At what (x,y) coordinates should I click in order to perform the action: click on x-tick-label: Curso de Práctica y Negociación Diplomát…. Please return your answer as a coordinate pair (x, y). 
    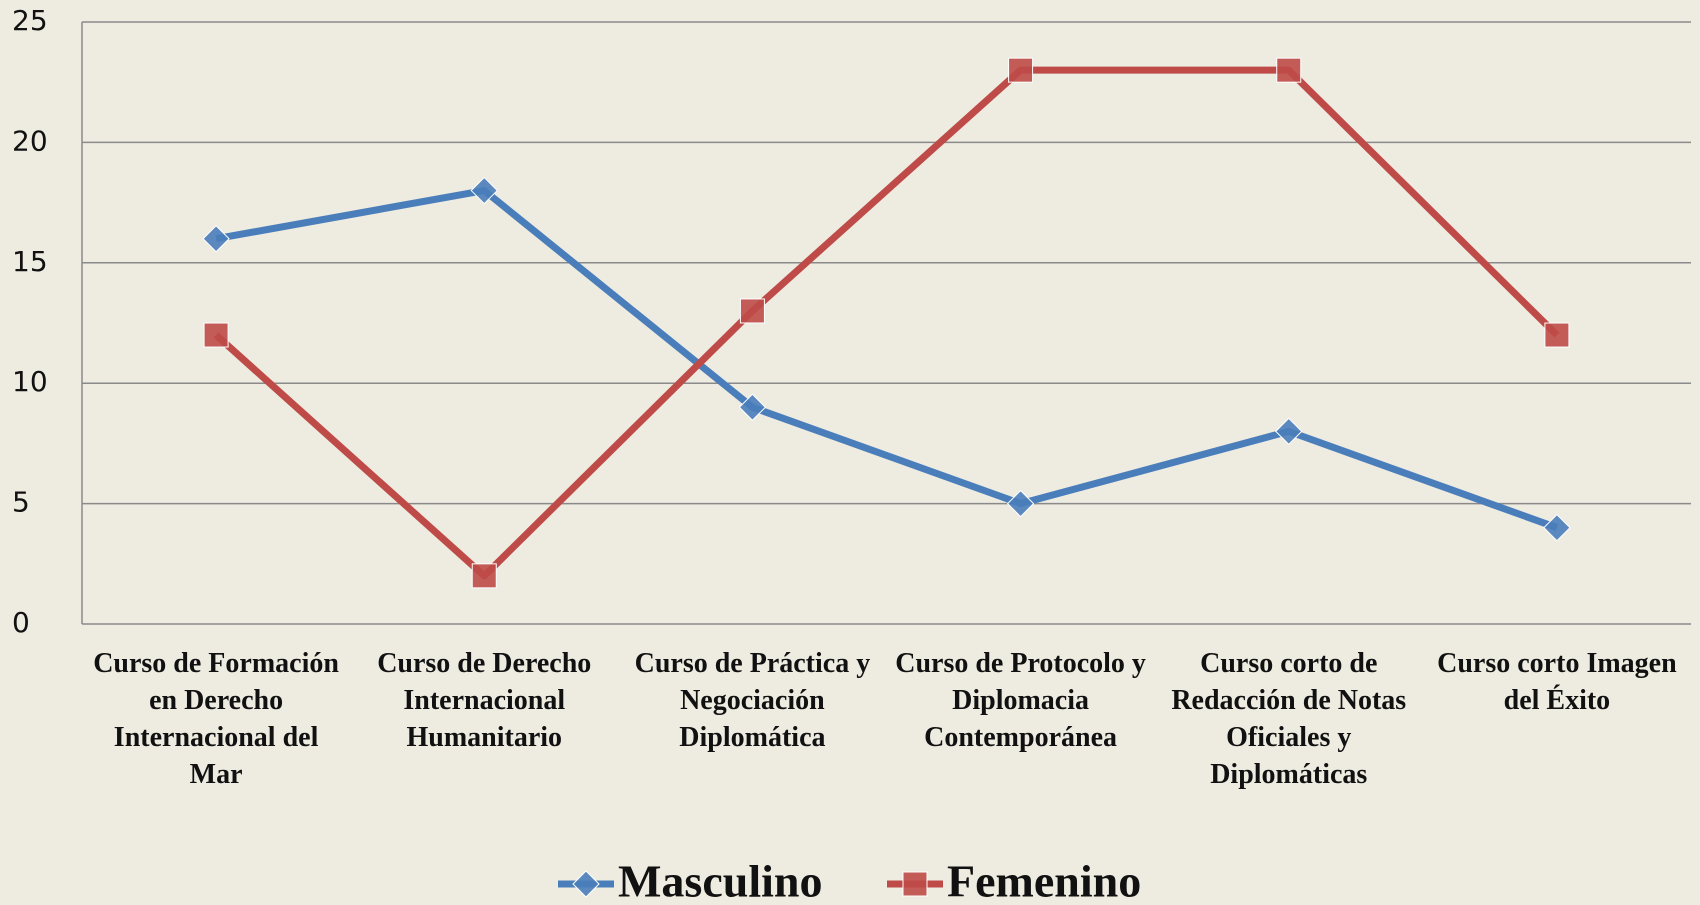
    Looking at the image, I should click on (752, 700).